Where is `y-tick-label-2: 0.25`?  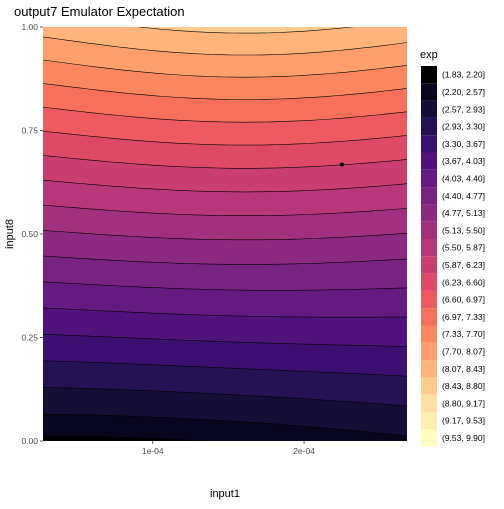
y-tick-label-2: 0.25 is located at coordinates (29, 338).